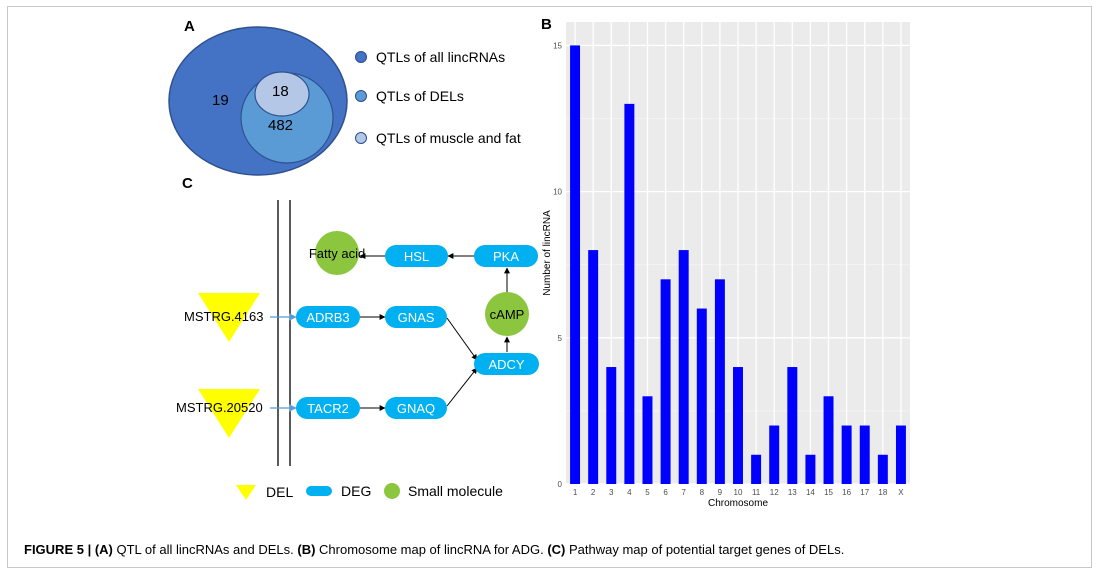 Image resolution: width=1098 pixels, height=576 pixels. Describe the element at coordinates (810, 492) in the screenshot. I see `x-tick-label: 14` at that location.